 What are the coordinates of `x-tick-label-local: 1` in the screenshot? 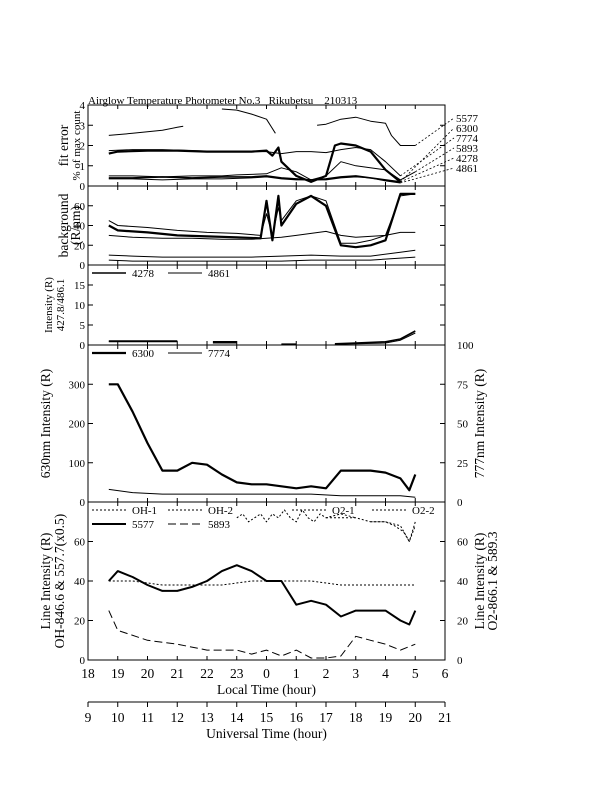 It's located at (296, 673).